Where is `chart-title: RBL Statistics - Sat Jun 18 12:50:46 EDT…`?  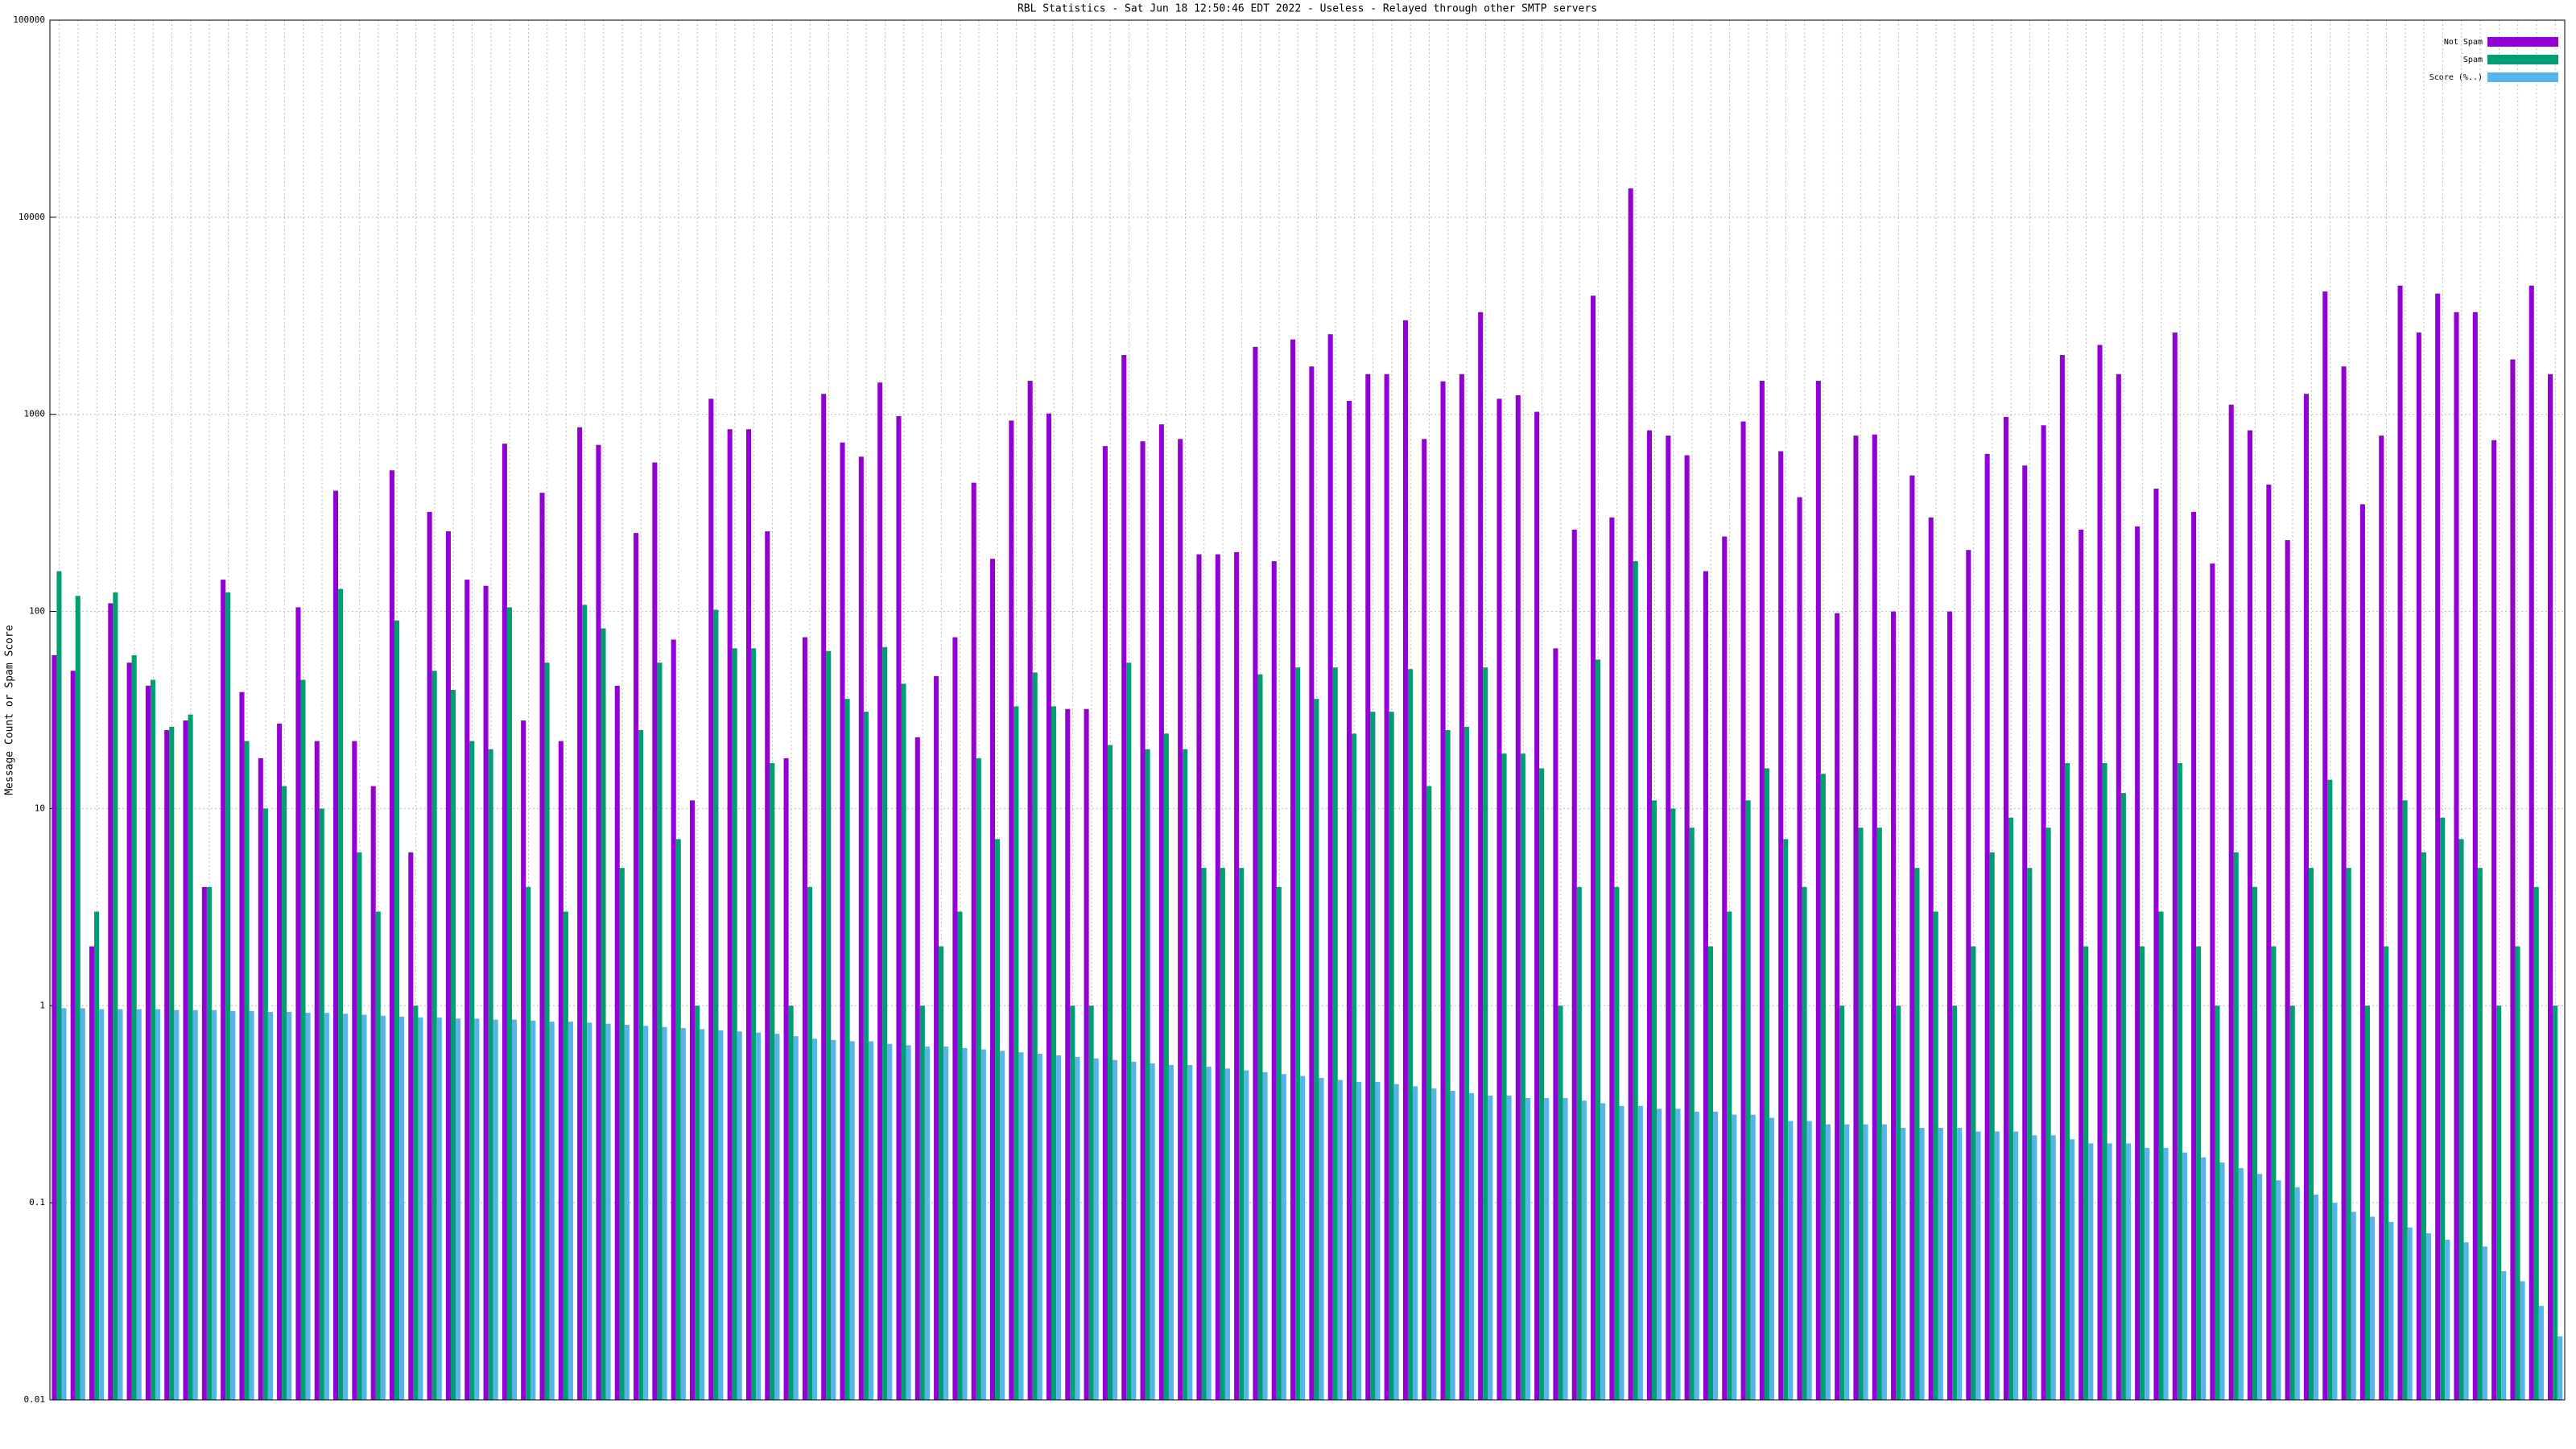 chart-title: RBL Statistics - Sat Jun 18 12:50:46 EDT… is located at coordinates (1307, 9).